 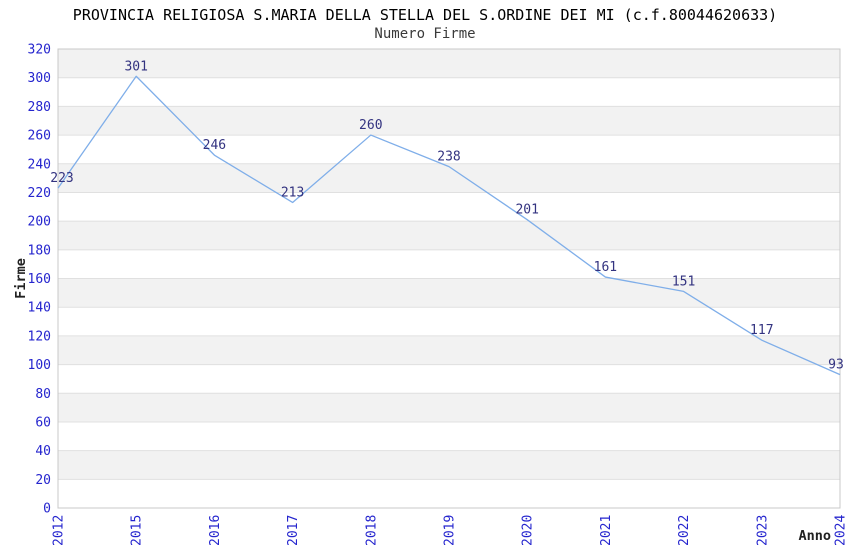 What do you see at coordinates (21, 278) in the screenshot?
I see `y-axis-title: Firme` at bounding box center [21, 278].